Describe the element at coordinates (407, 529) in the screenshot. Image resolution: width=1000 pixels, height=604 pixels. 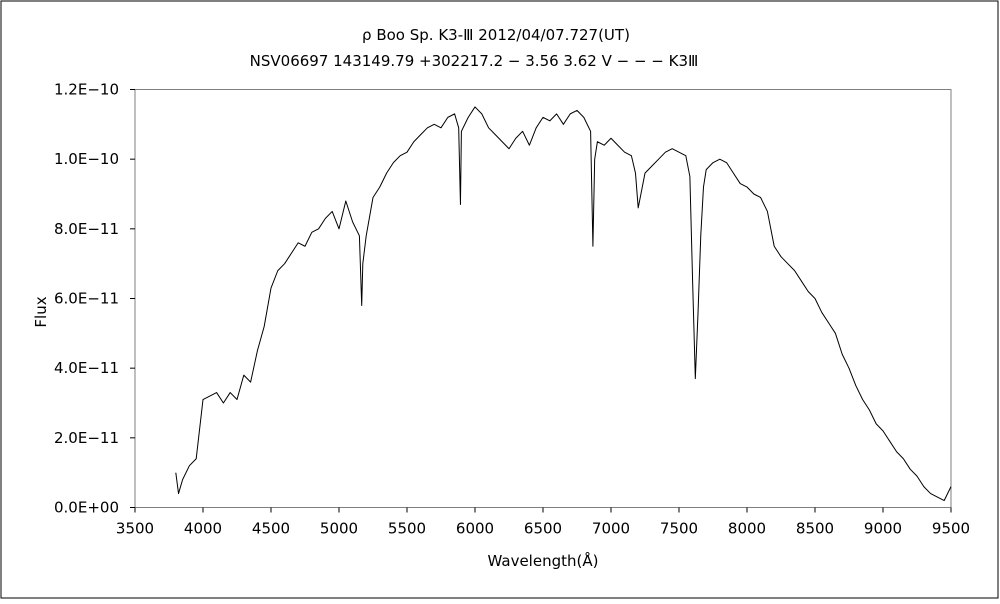
I see `x-tick-label: 5500` at that location.